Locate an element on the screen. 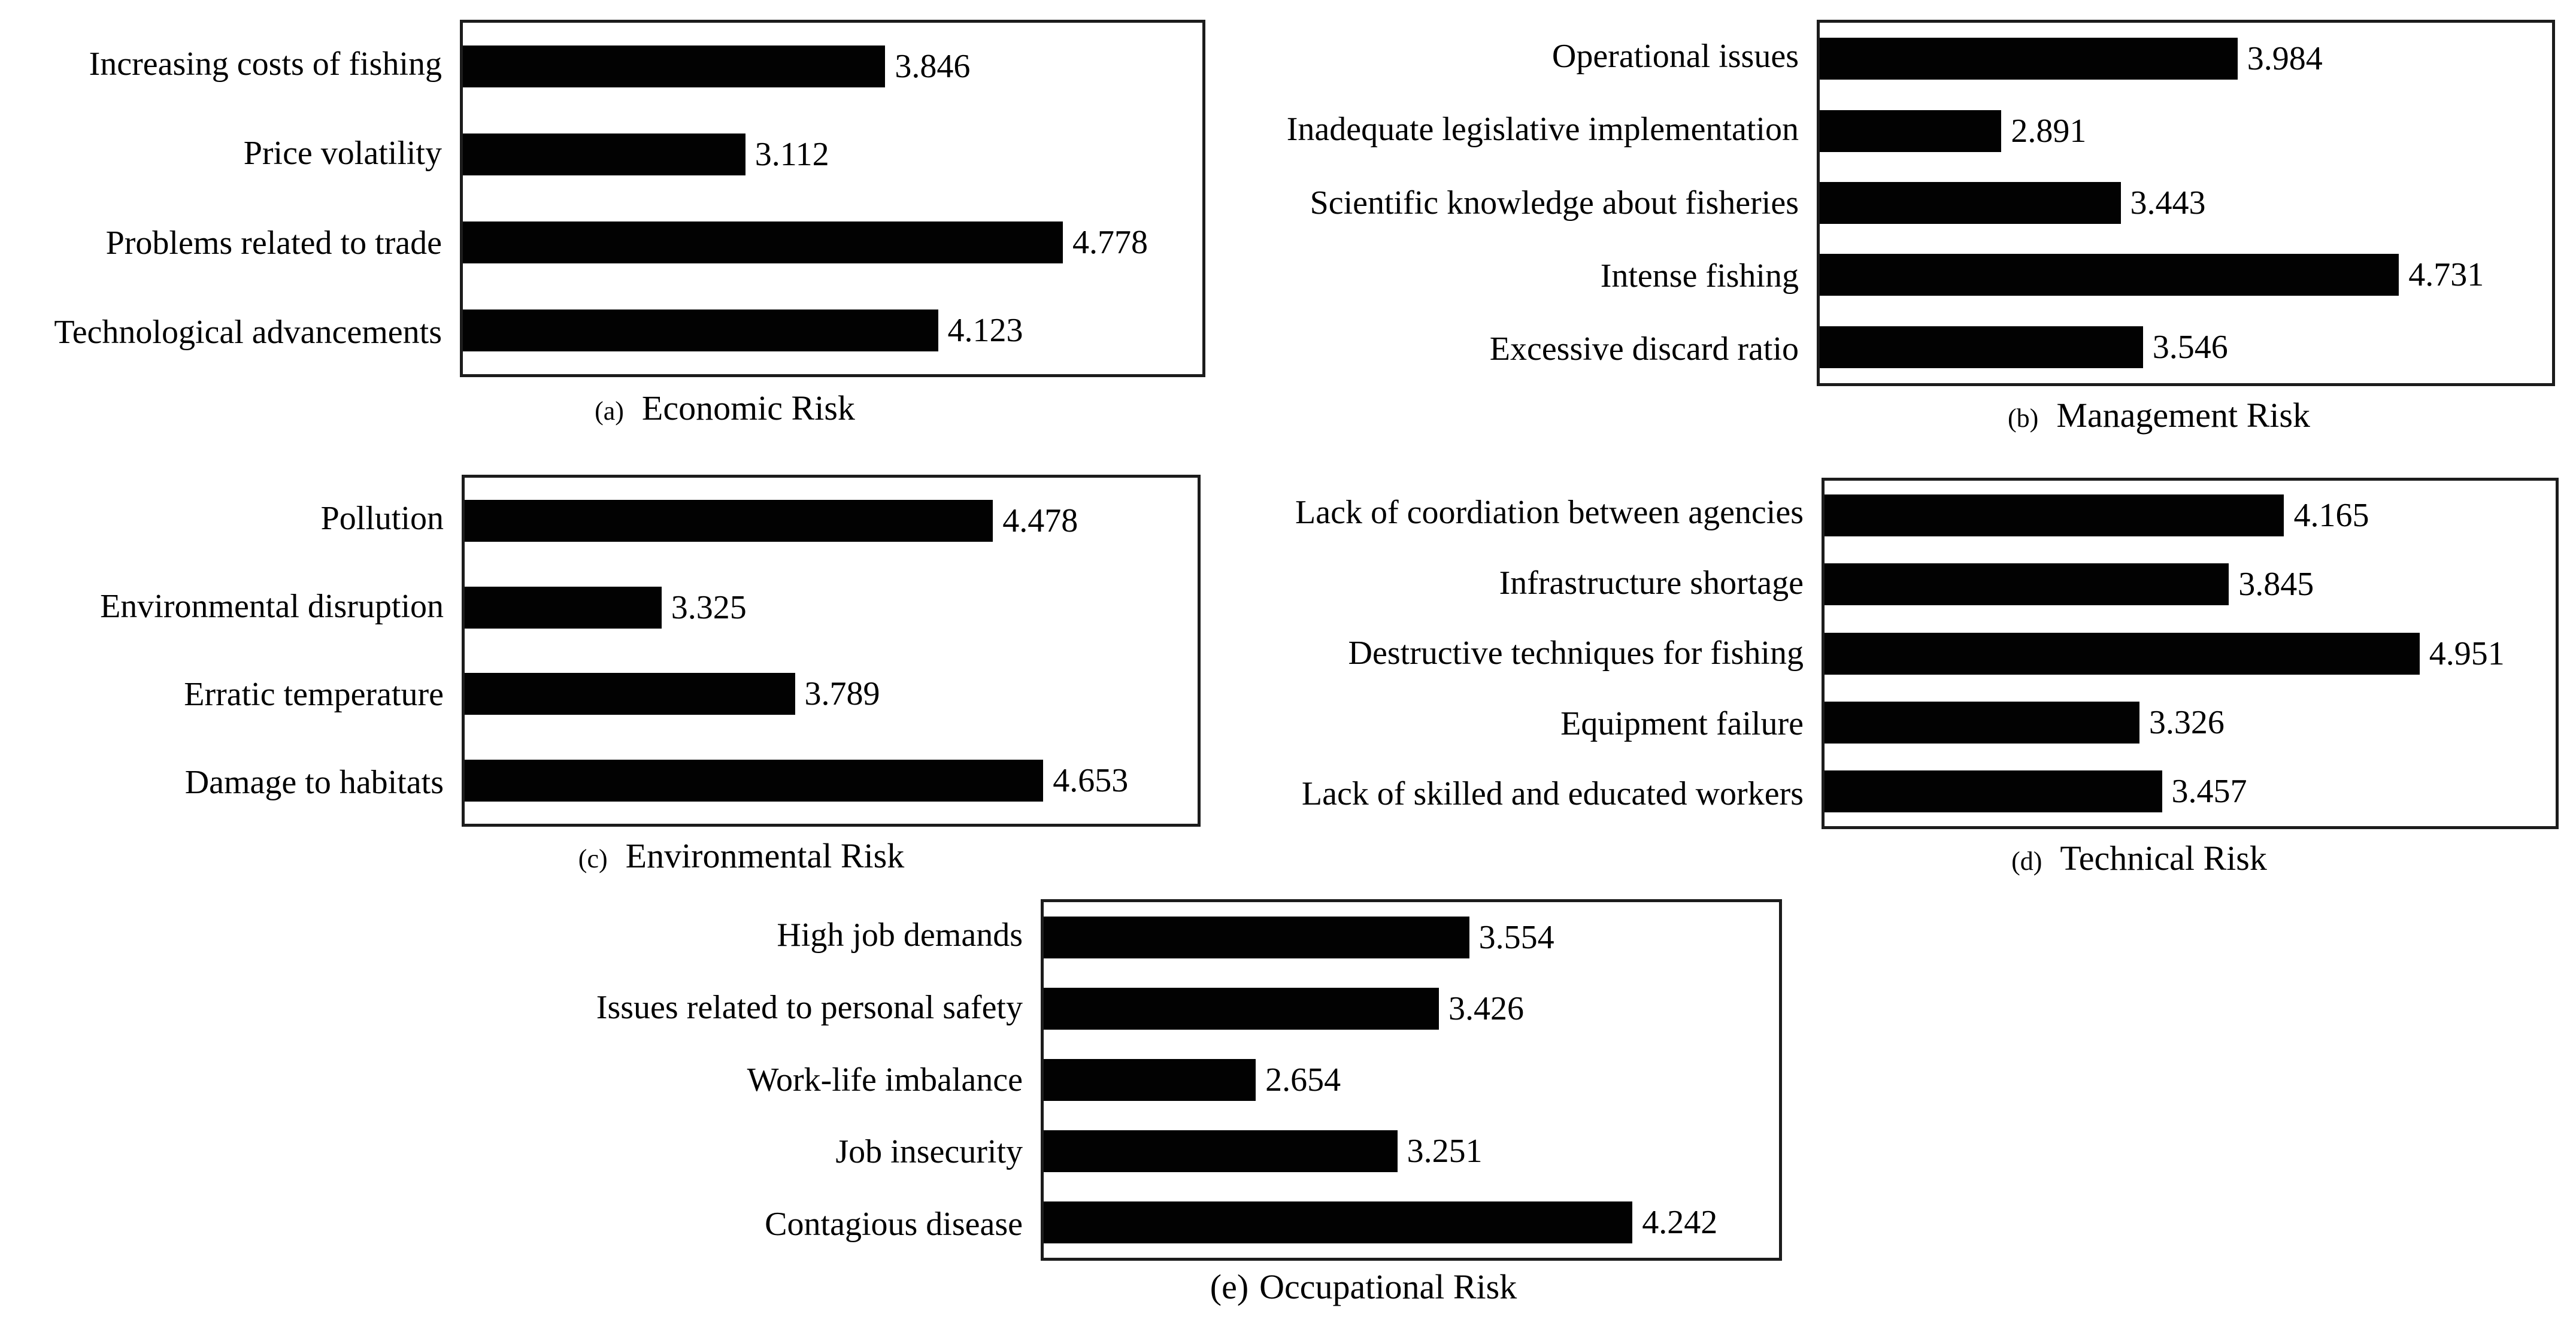  category-label-row: Damage to habitats is located at coordinates (264, 783).